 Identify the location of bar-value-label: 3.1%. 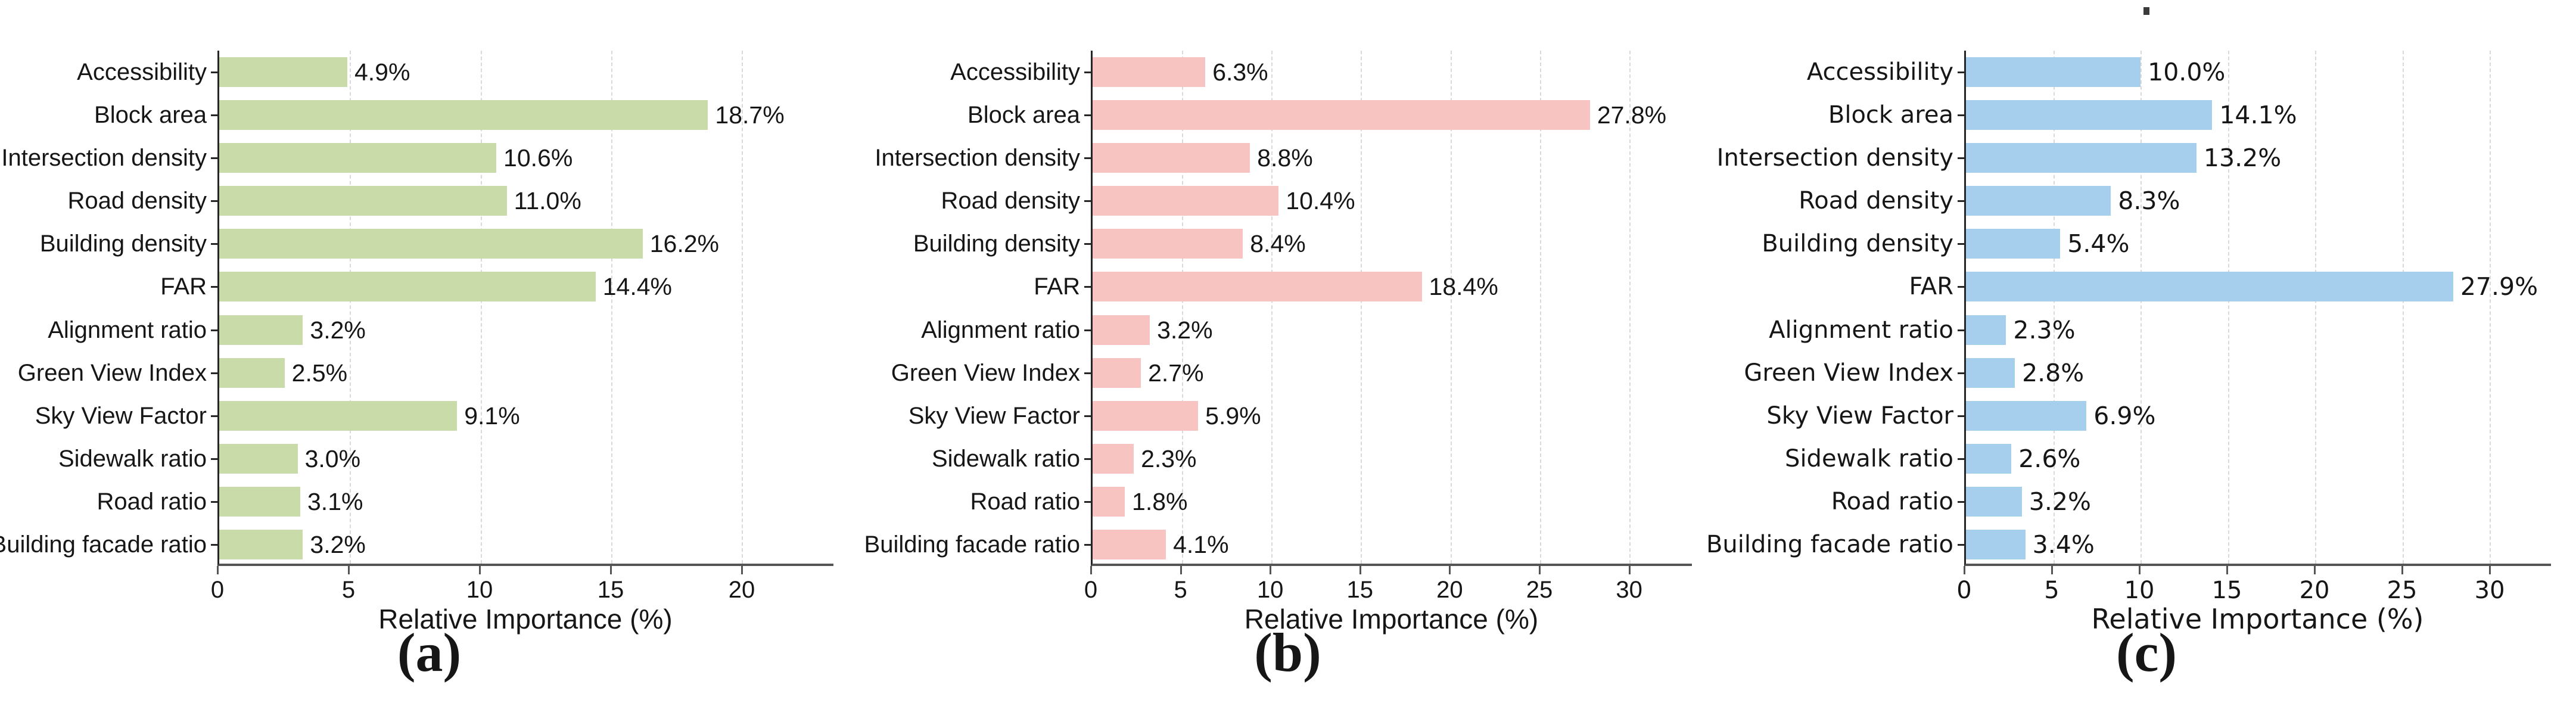
(335, 501).